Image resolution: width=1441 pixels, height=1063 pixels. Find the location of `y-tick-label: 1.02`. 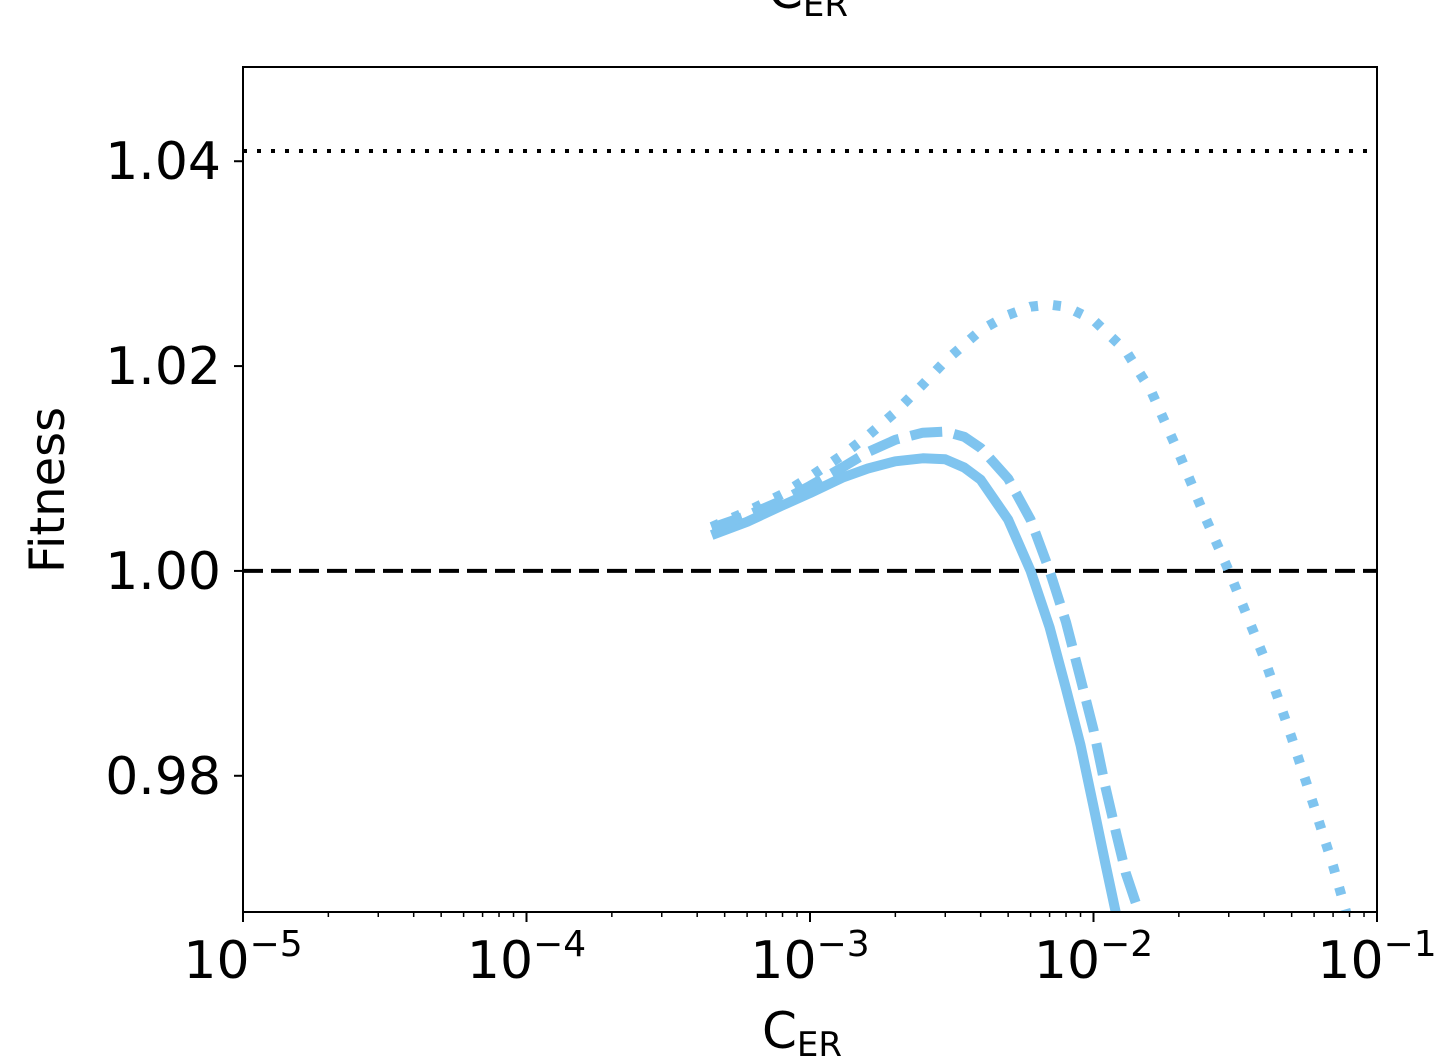

y-tick-label: 1.02 is located at coordinates (163, 367).